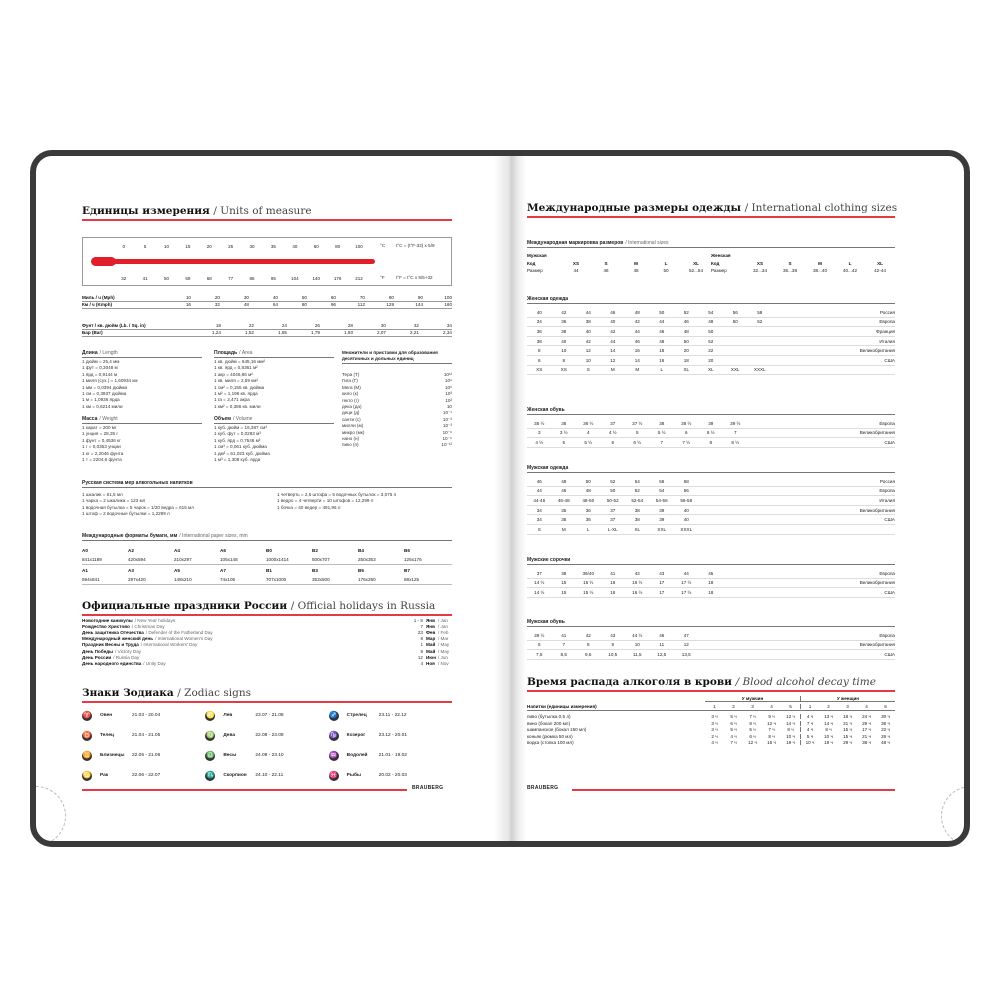 Image resolution: width=1000 pixels, height=1000 pixels. What do you see at coordinates (662, 491) in the screenshot?
I see `cell: 54` at bounding box center [662, 491].